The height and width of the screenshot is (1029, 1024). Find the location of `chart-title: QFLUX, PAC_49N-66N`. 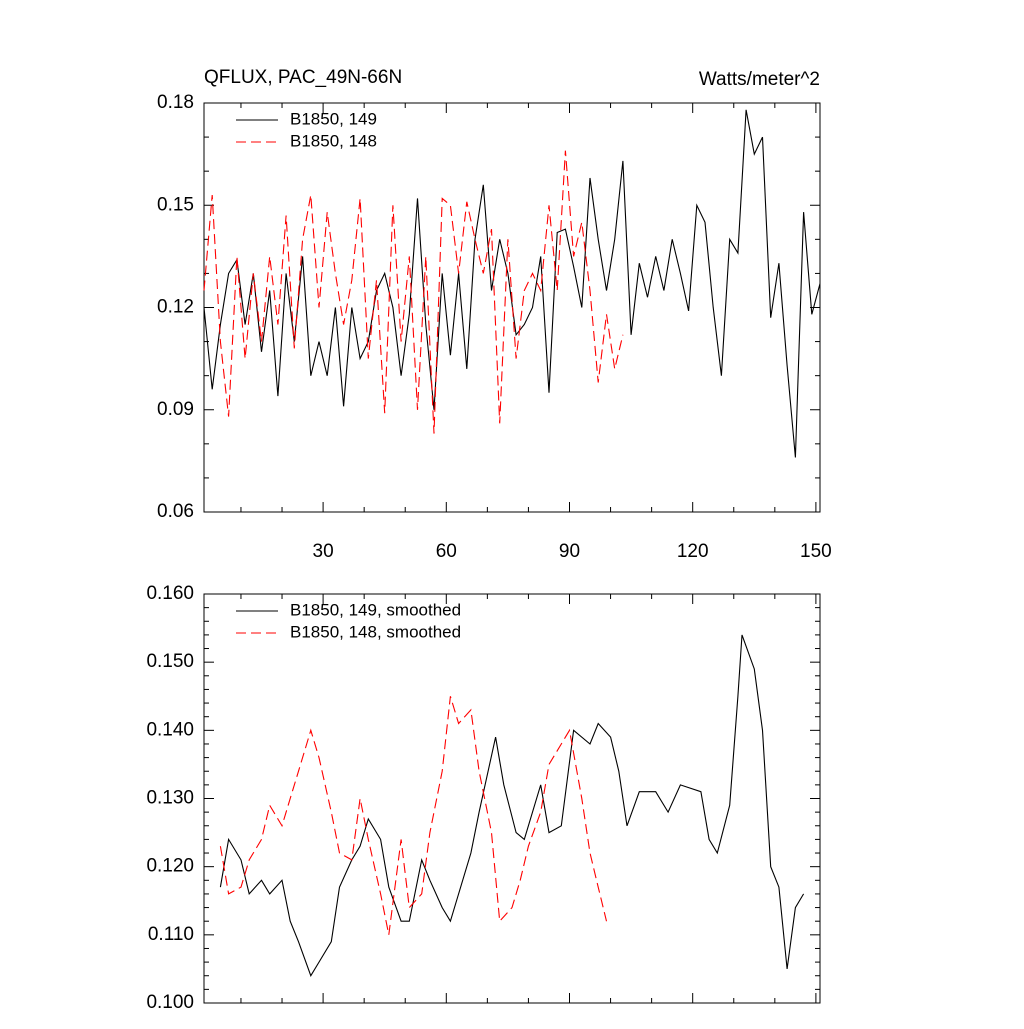

chart-title: QFLUX, PAC_49N-66N is located at coordinates (303, 77).